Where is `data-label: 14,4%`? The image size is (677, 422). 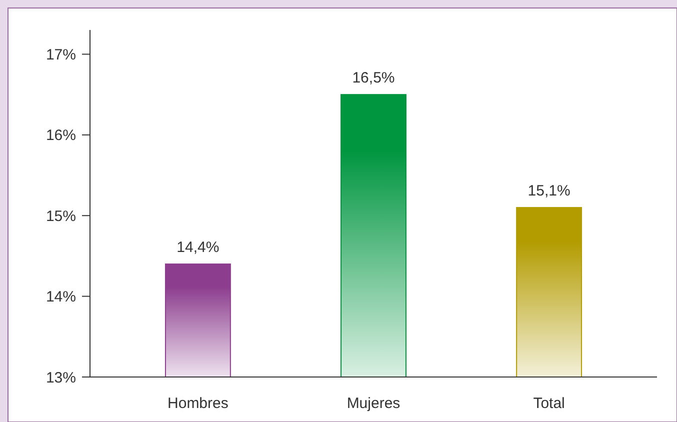
data-label: 14,4% is located at coordinates (198, 247).